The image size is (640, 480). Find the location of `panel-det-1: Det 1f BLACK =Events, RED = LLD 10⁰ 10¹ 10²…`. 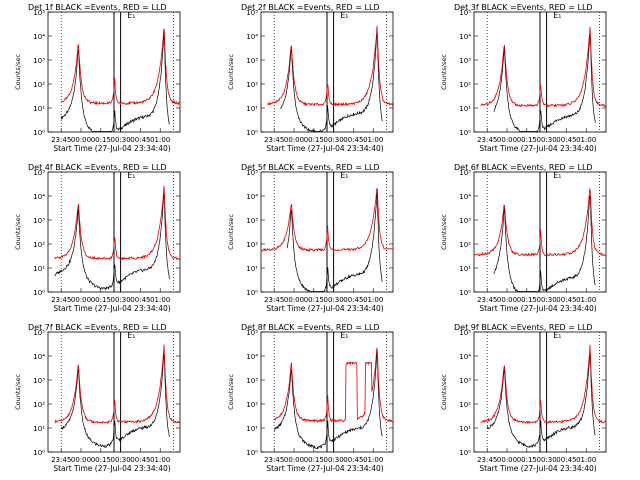

panel-det-1: Det 1f BLACK =Events, RED = LLD 10⁰ 10¹ 10²… is located at coordinates (97, 78).